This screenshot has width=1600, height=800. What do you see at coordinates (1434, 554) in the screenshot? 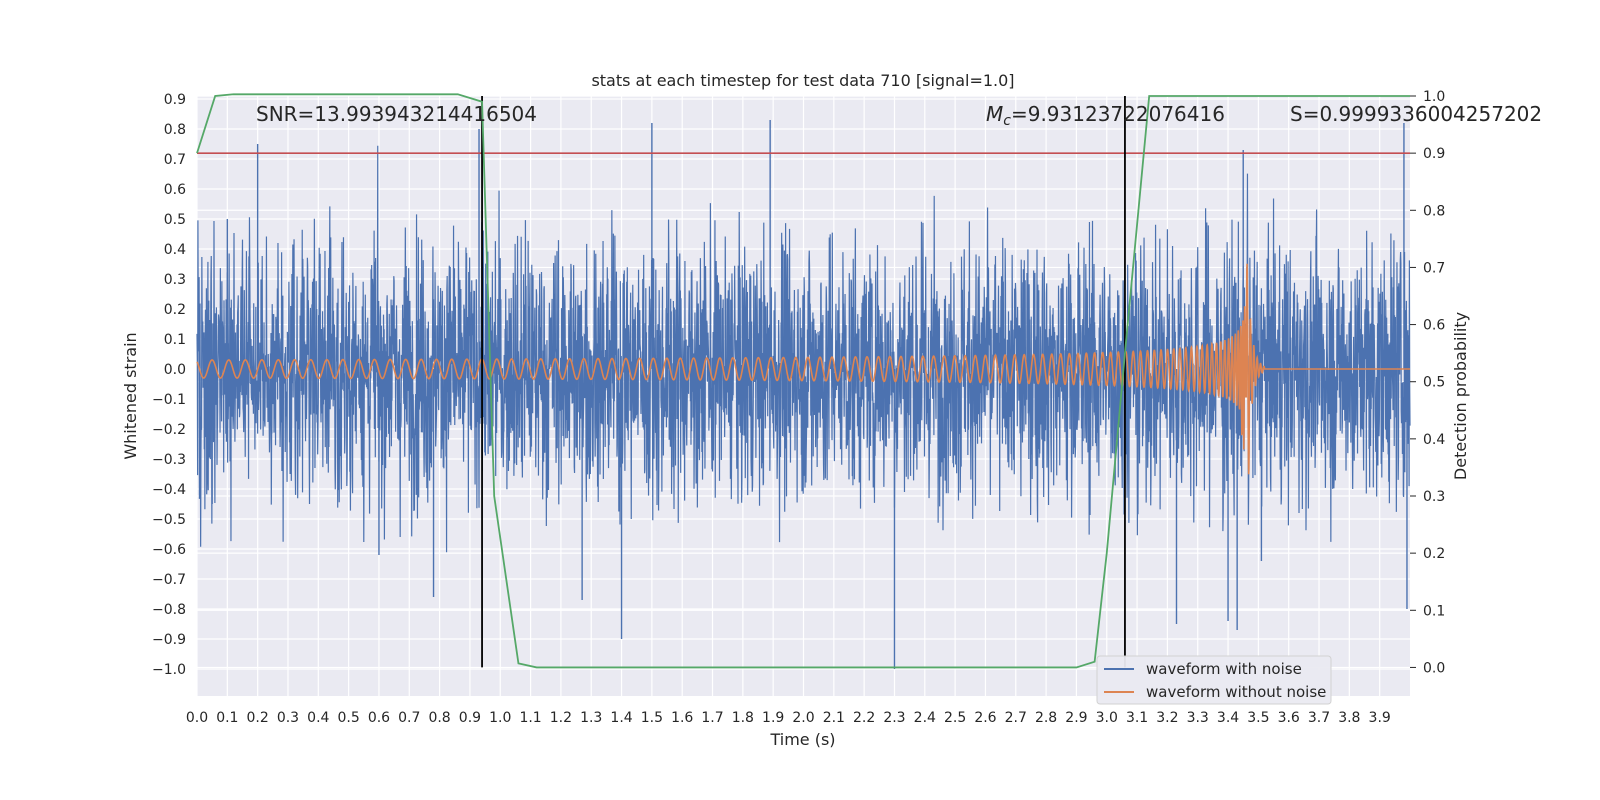
I see `y-right-tick-label: 0.2` at bounding box center [1434, 554].